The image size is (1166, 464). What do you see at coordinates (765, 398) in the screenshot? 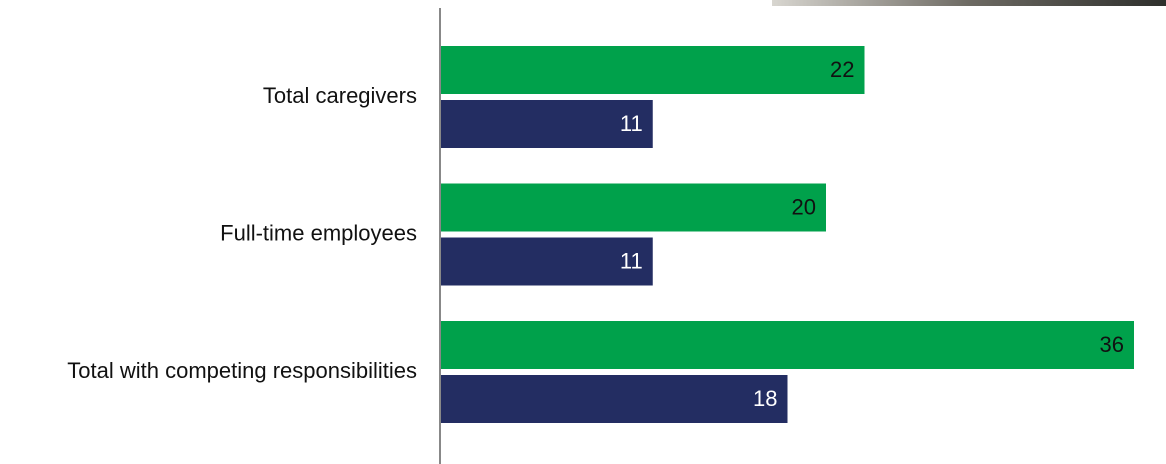
I see `value-label: 18` at bounding box center [765, 398].